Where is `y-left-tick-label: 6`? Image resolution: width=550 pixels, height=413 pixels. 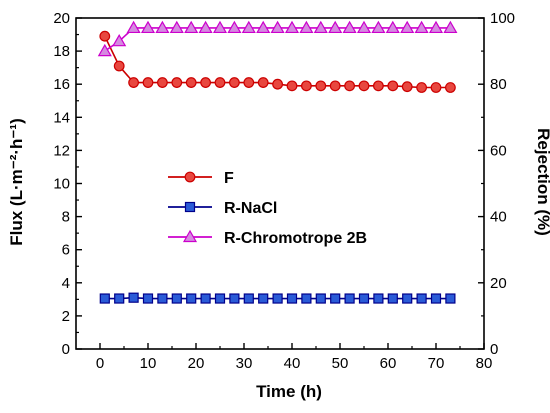
y-left-tick-label: 6 is located at coordinates (66, 250).